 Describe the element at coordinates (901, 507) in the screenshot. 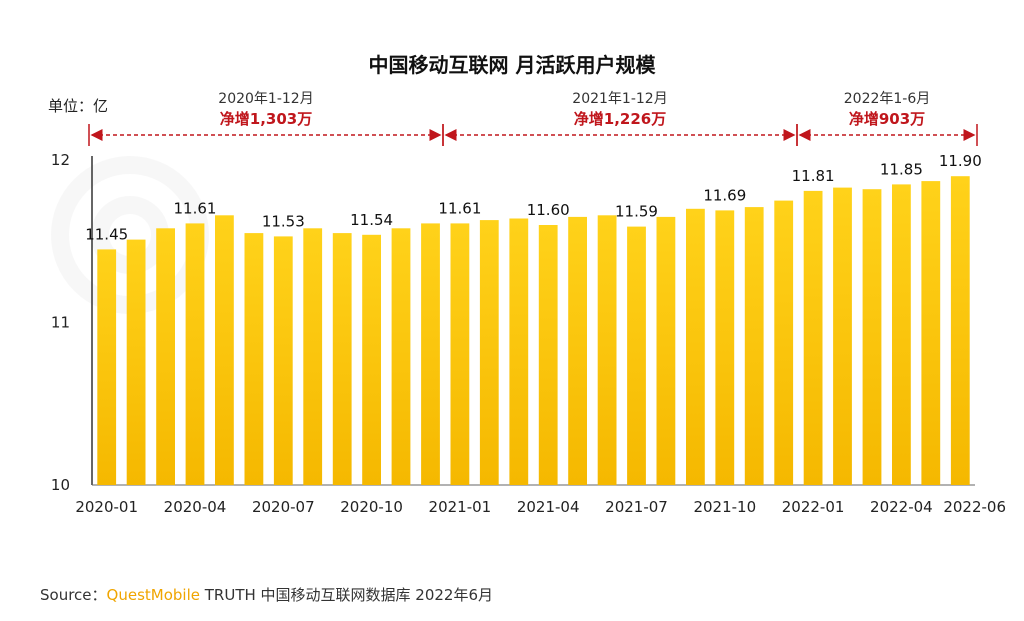

I see `x-tick-label: 2022-04` at that location.